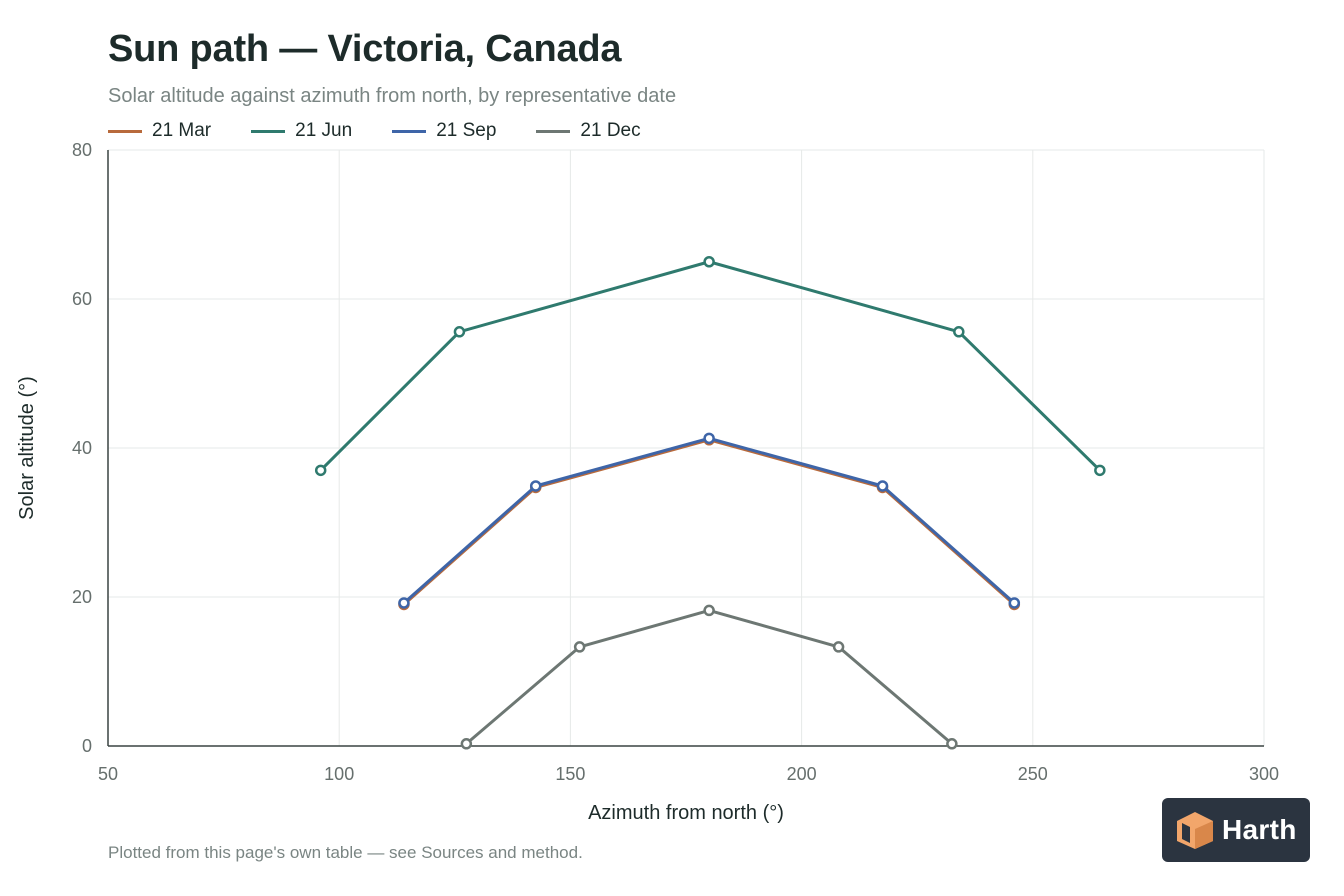 This screenshot has width=1344, height=896. I want to click on series-21-sep, so click(709, 520).